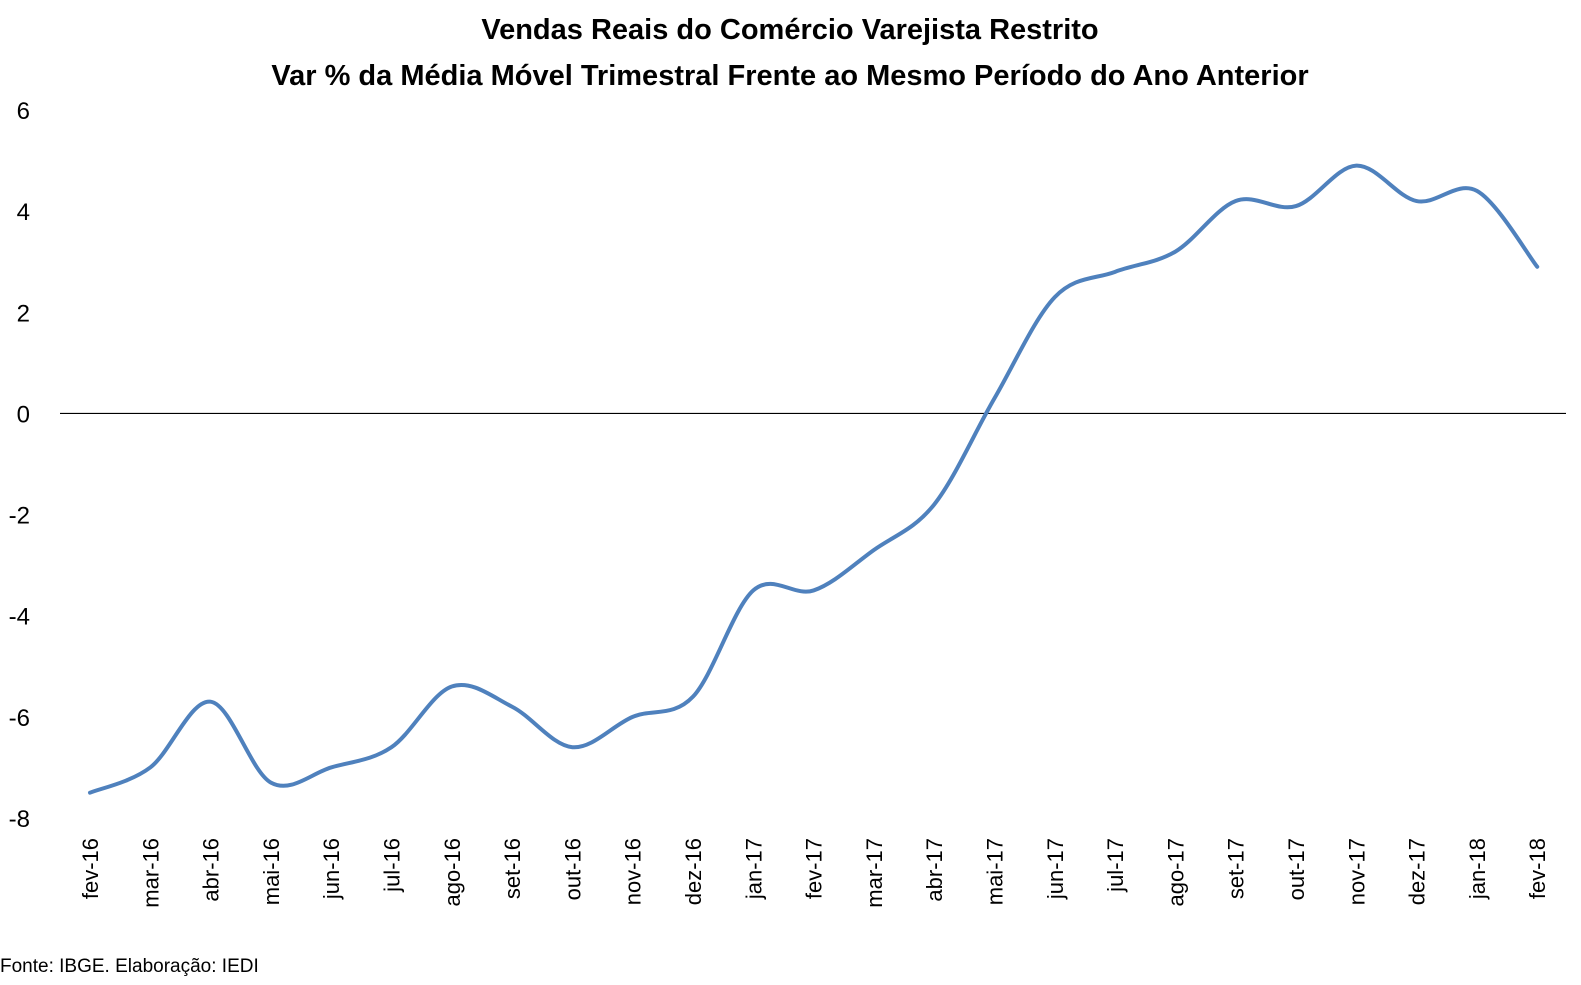  I want to click on y-axis: 6 4 2 0 -2 -4 -6 -8, so click(19, 465).